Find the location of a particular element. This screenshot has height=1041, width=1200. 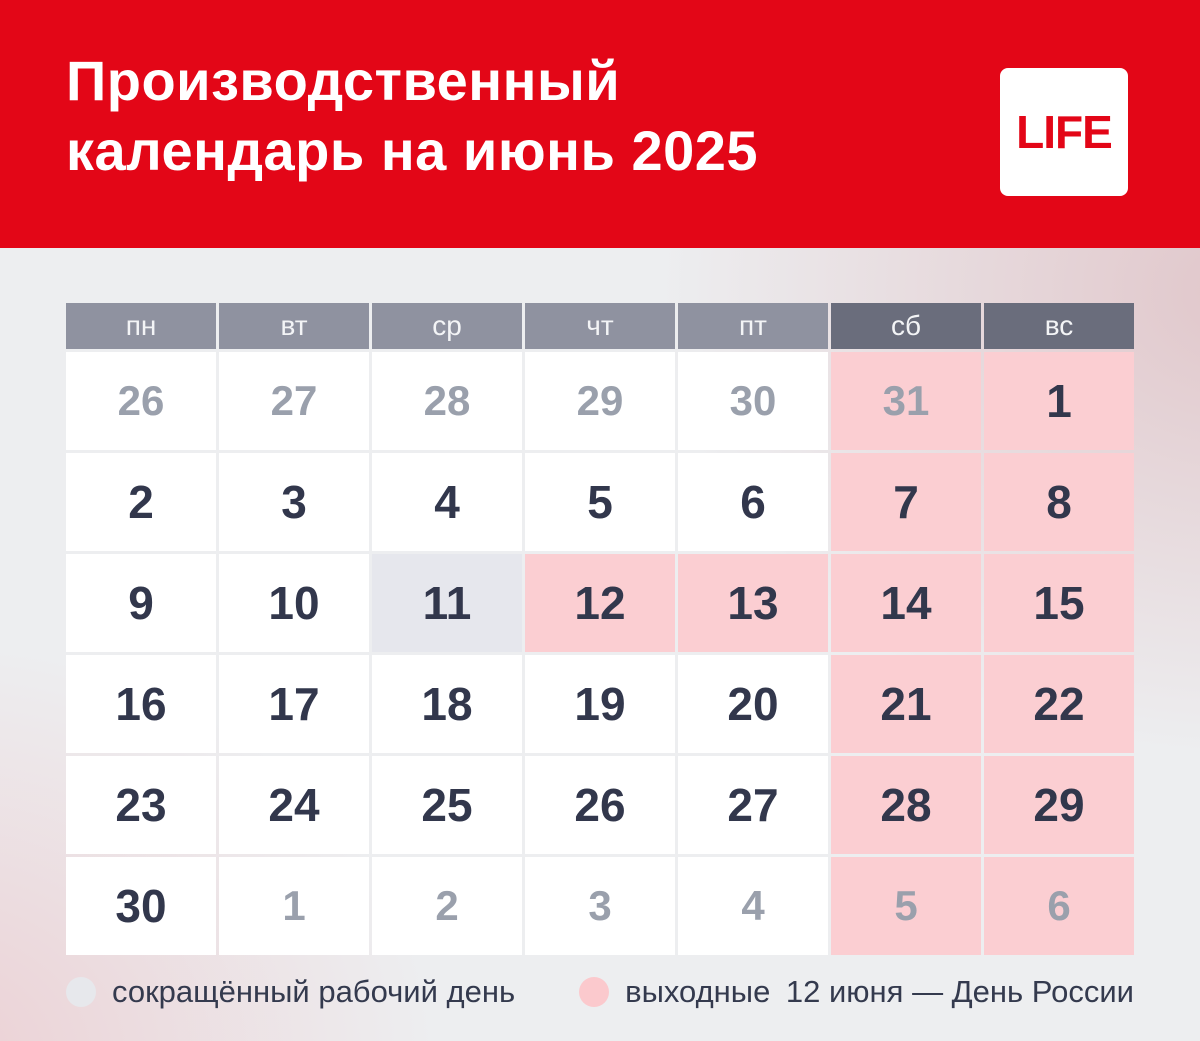

weekday-header: чт is located at coordinates (600, 326).